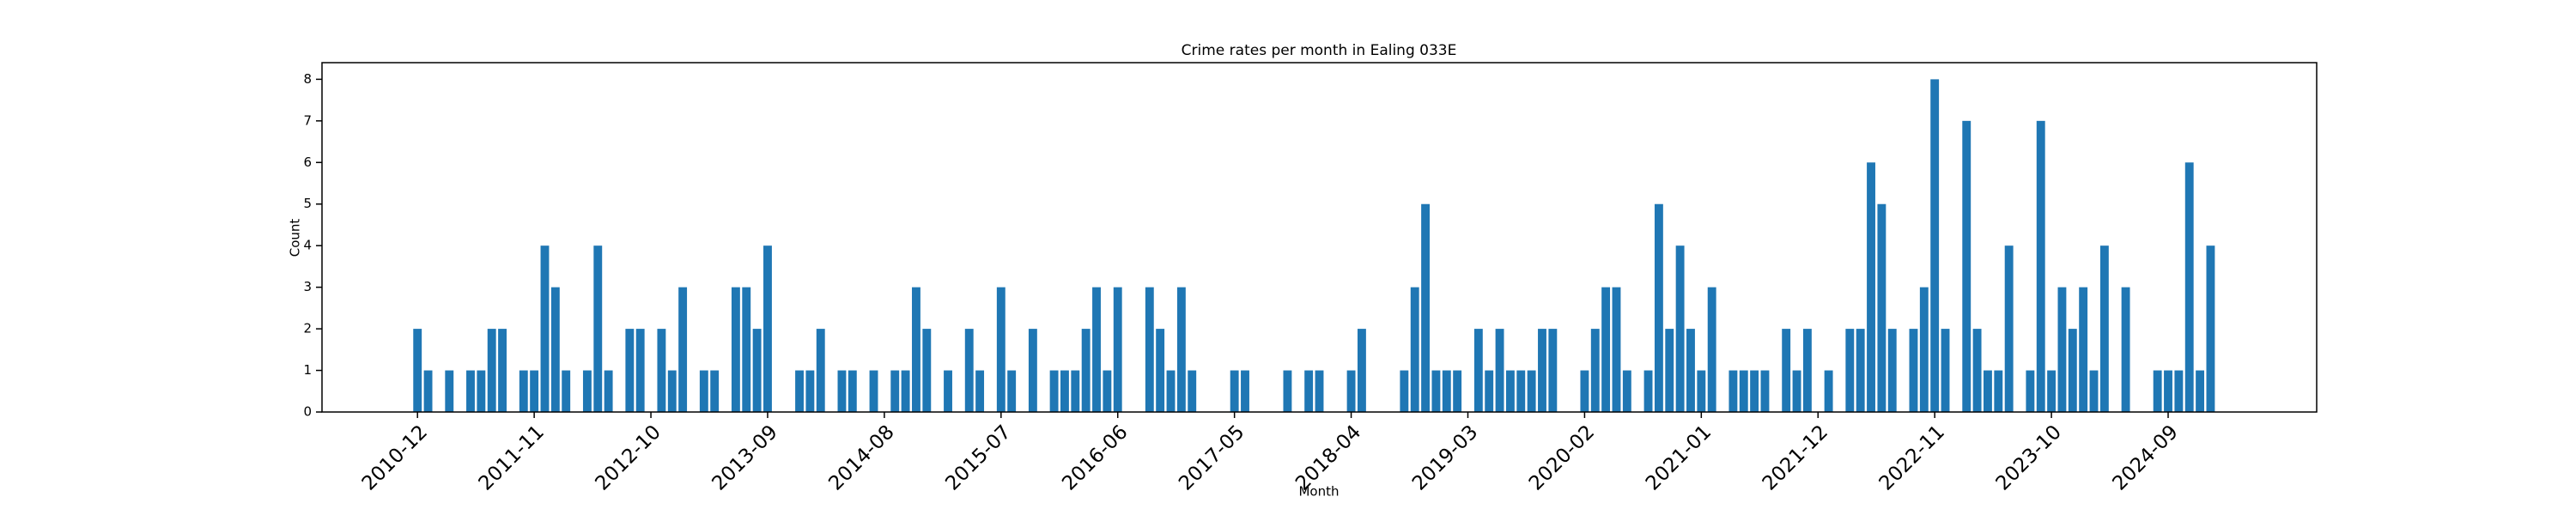 This screenshot has width=2576, height=515. What do you see at coordinates (629, 457) in the screenshot?
I see `x-tick-label: 2012-10` at bounding box center [629, 457].